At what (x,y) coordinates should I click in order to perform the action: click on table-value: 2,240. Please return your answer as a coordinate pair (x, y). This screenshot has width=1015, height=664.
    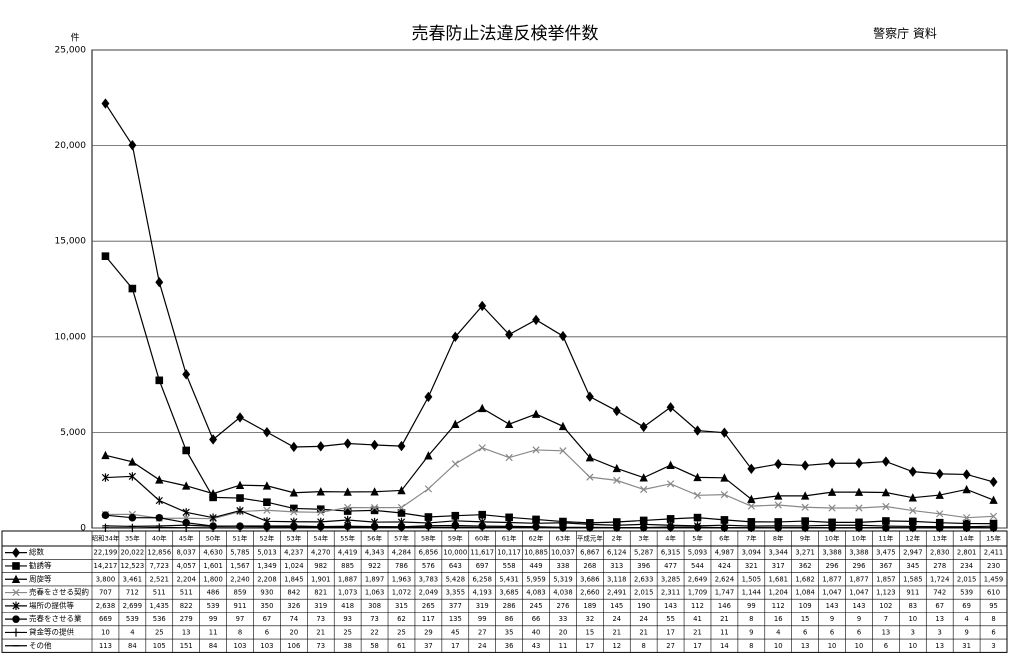
    Looking at the image, I should click on (239, 579).